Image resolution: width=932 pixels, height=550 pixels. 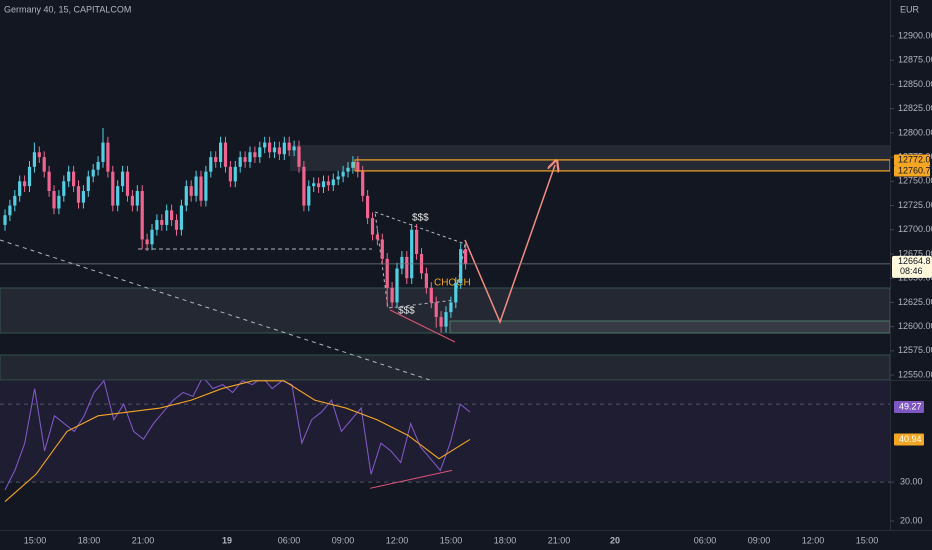 I want to click on x-tick-label: 09:00, so click(x=343, y=540).